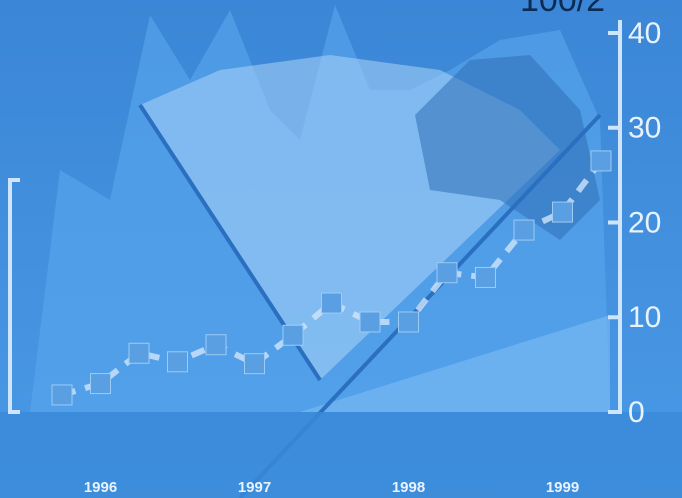  I want to click on title: 100/2, so click(562, 9).